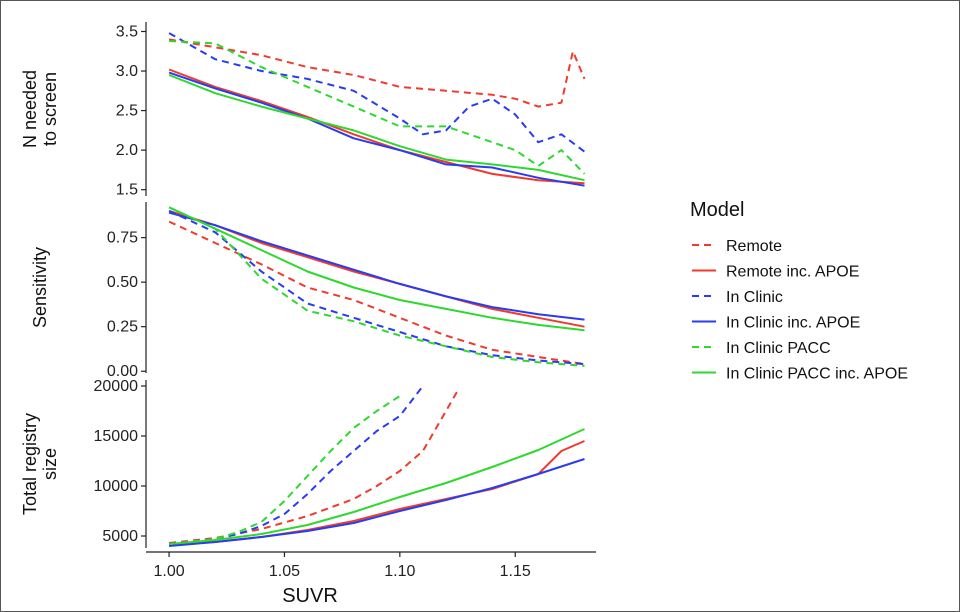 The width and height of the screenshot is (960, 612). I want to click on legend-item: In Clinic PACC, so click(761, 348).